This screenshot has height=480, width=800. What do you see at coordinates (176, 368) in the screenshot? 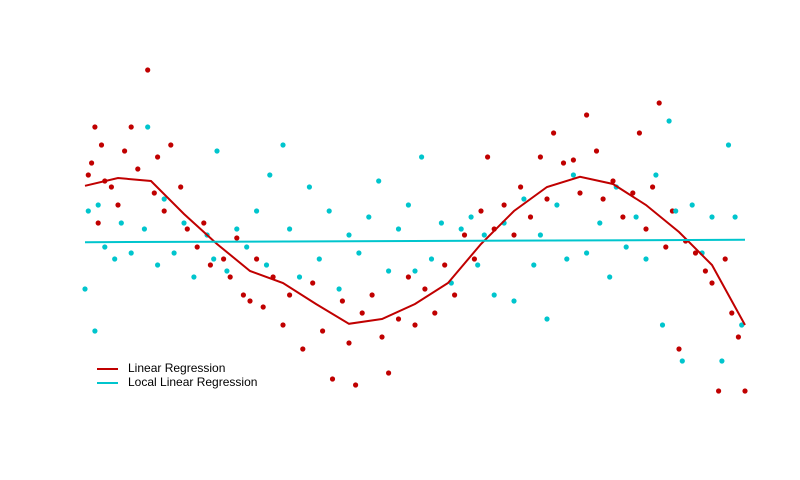
I see `legend-label: Linear Regression` at bounding box center [176, 368].